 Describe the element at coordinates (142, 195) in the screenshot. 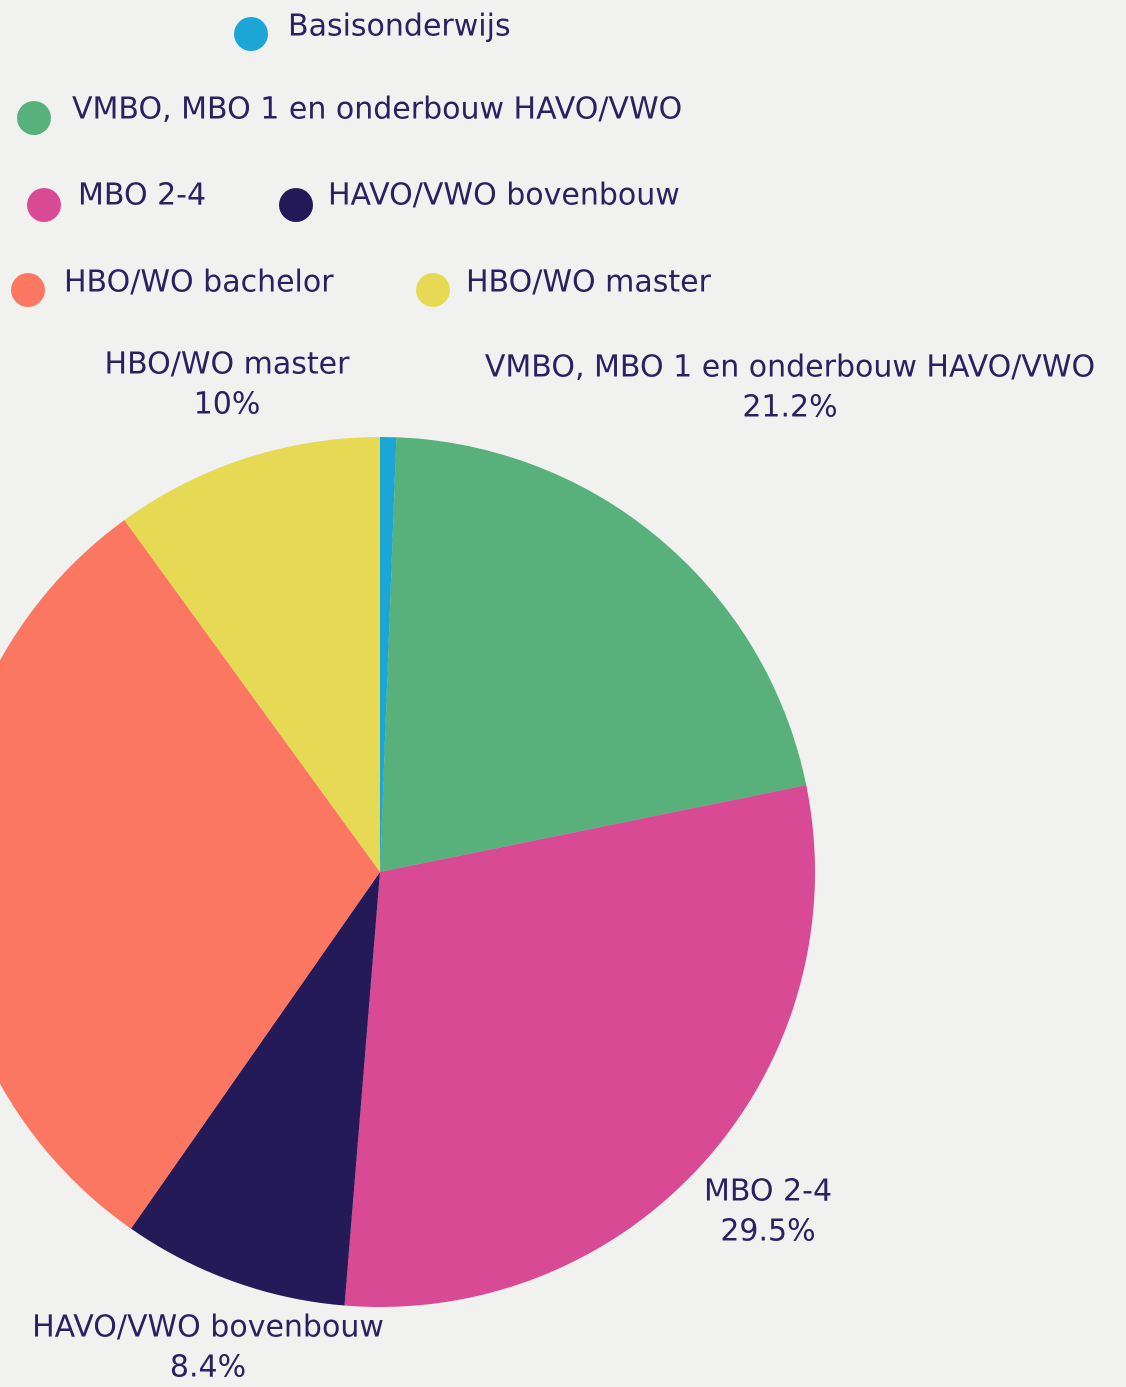

I see `legend-label: MBO 2-4` at that location.